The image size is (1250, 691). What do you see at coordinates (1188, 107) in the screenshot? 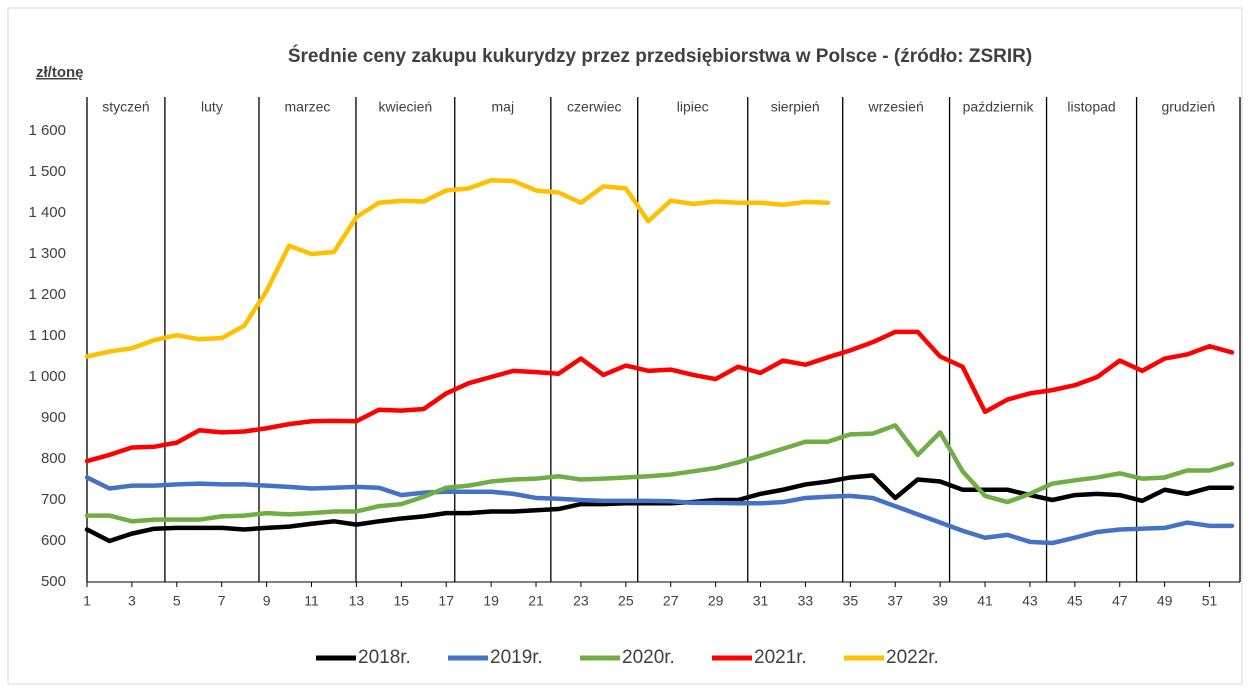
I see `month-label: grudzień` at bounding box center [1188, 107].